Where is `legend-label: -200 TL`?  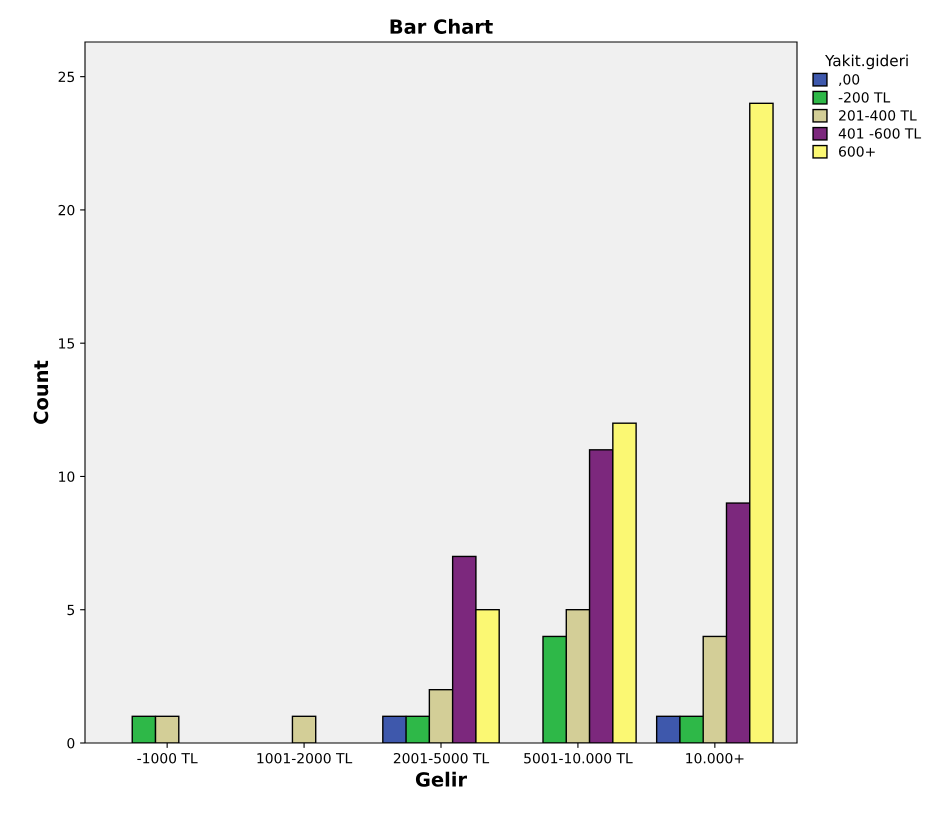 legend-label: -200 TL is located at coordinates (864, 97).